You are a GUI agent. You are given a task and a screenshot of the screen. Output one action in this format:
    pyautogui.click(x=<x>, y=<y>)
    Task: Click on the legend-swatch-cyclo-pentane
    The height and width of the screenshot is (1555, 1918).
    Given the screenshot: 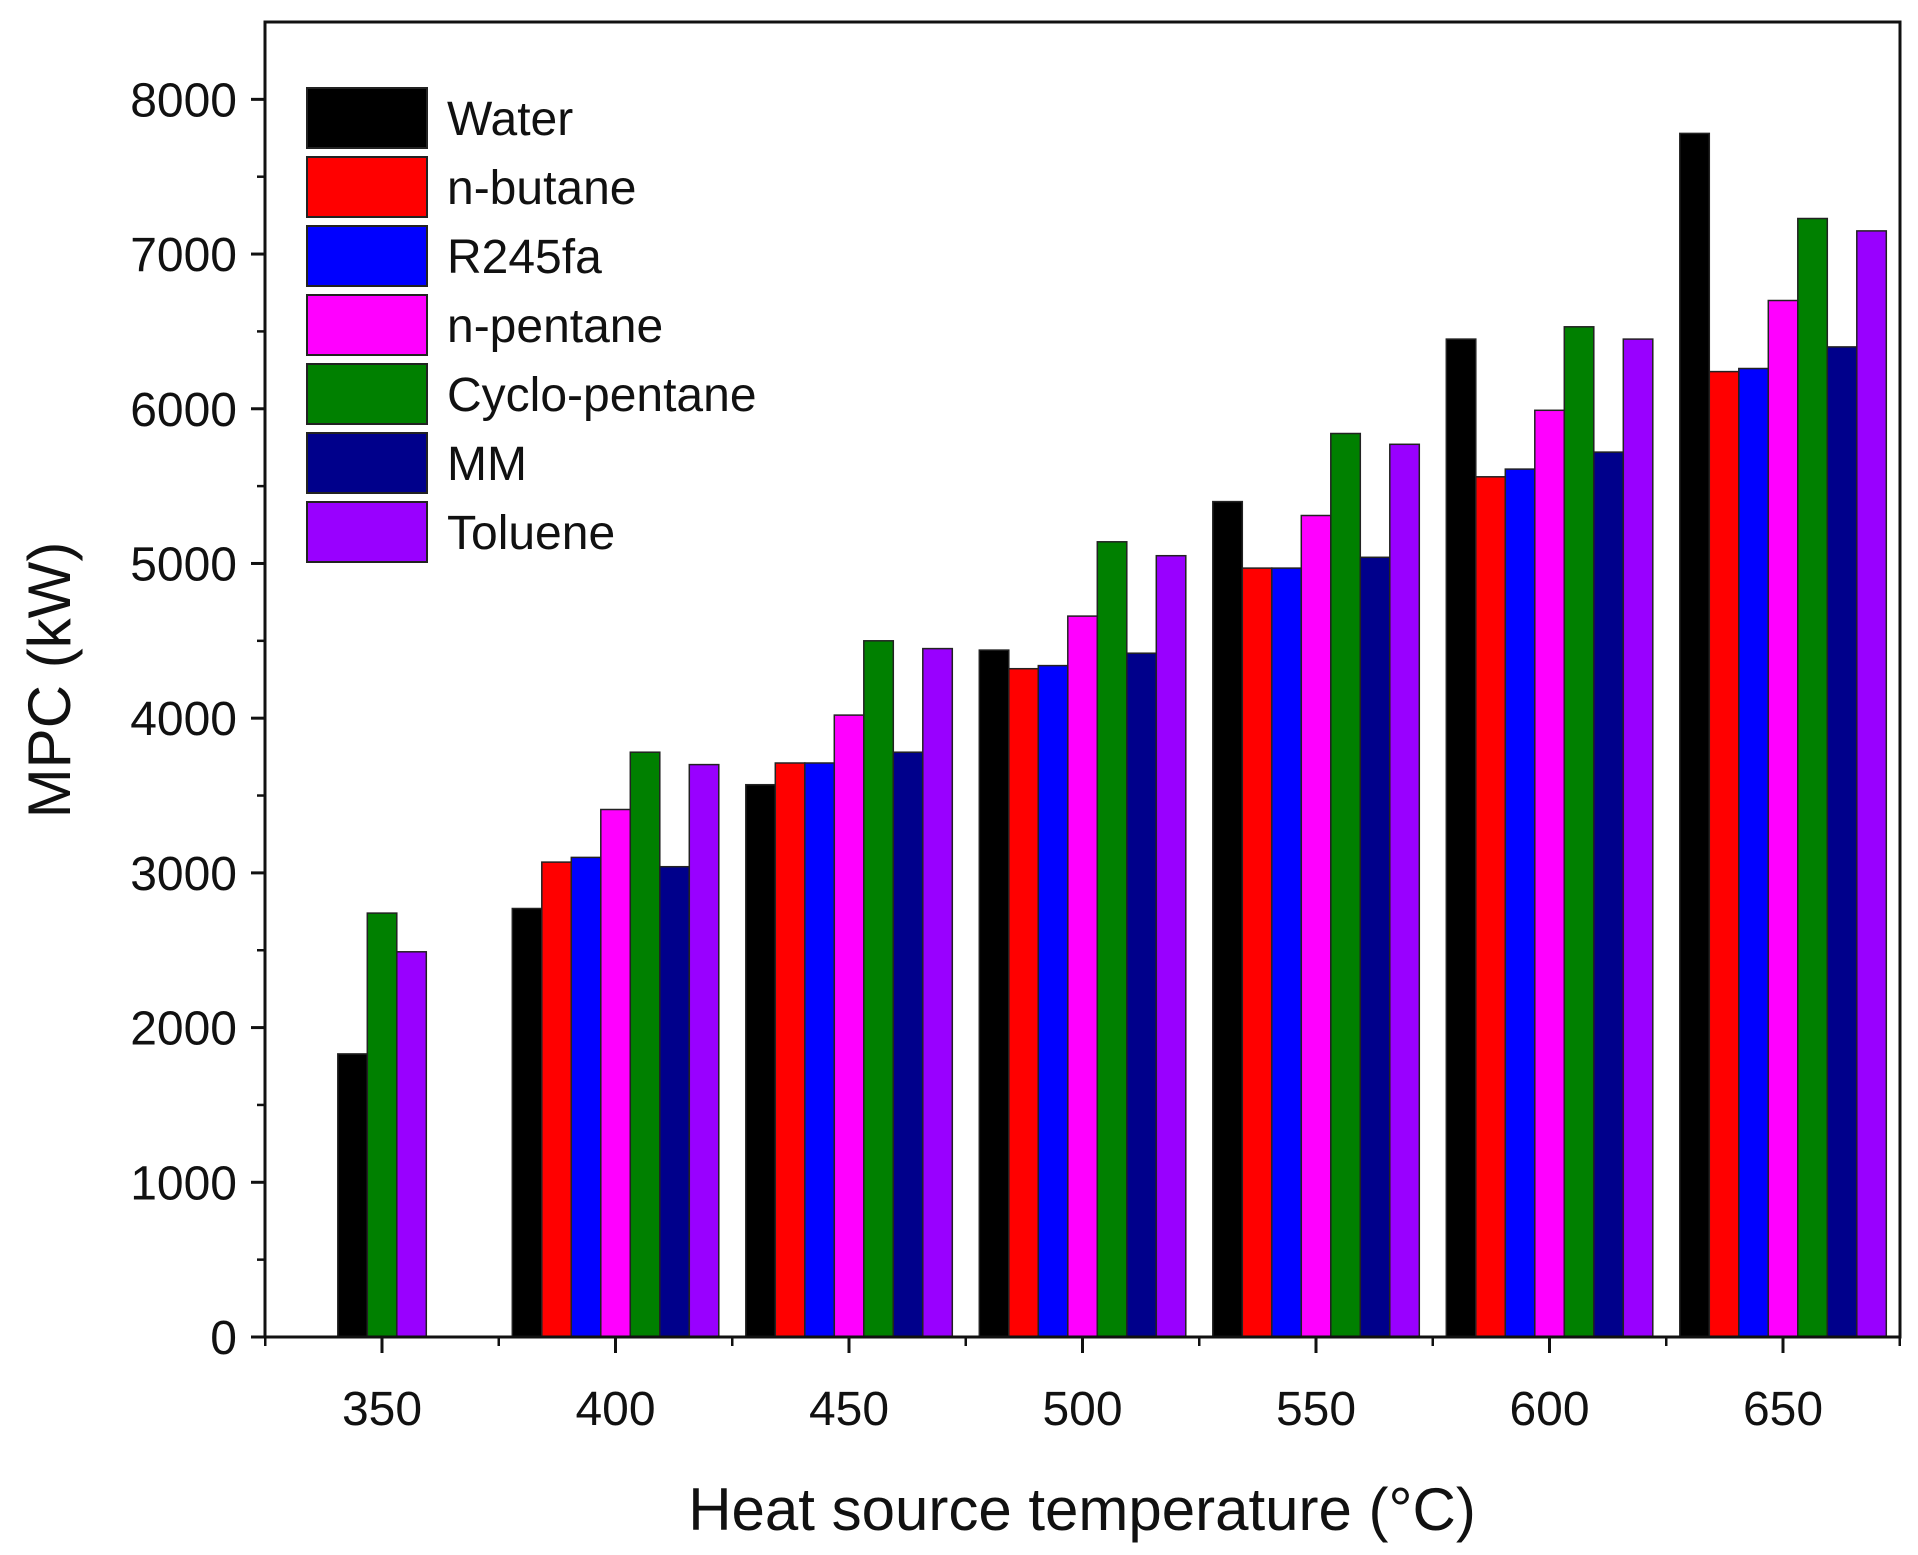 What is the action you would take?
    pyautogui.click(x=367, y=394)
    